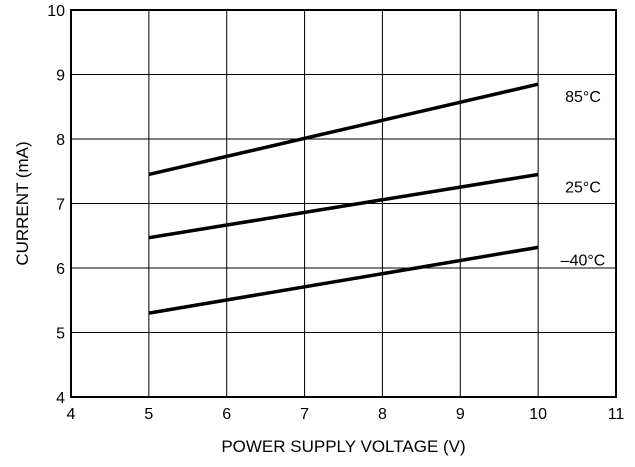 The height and width of the screenshot is (467, 635). Describe the element at coordinates (343, 446) in the screenshot. I see `x-axis-title: POWER SUPPLY VOLTAGE (V)` at that location.